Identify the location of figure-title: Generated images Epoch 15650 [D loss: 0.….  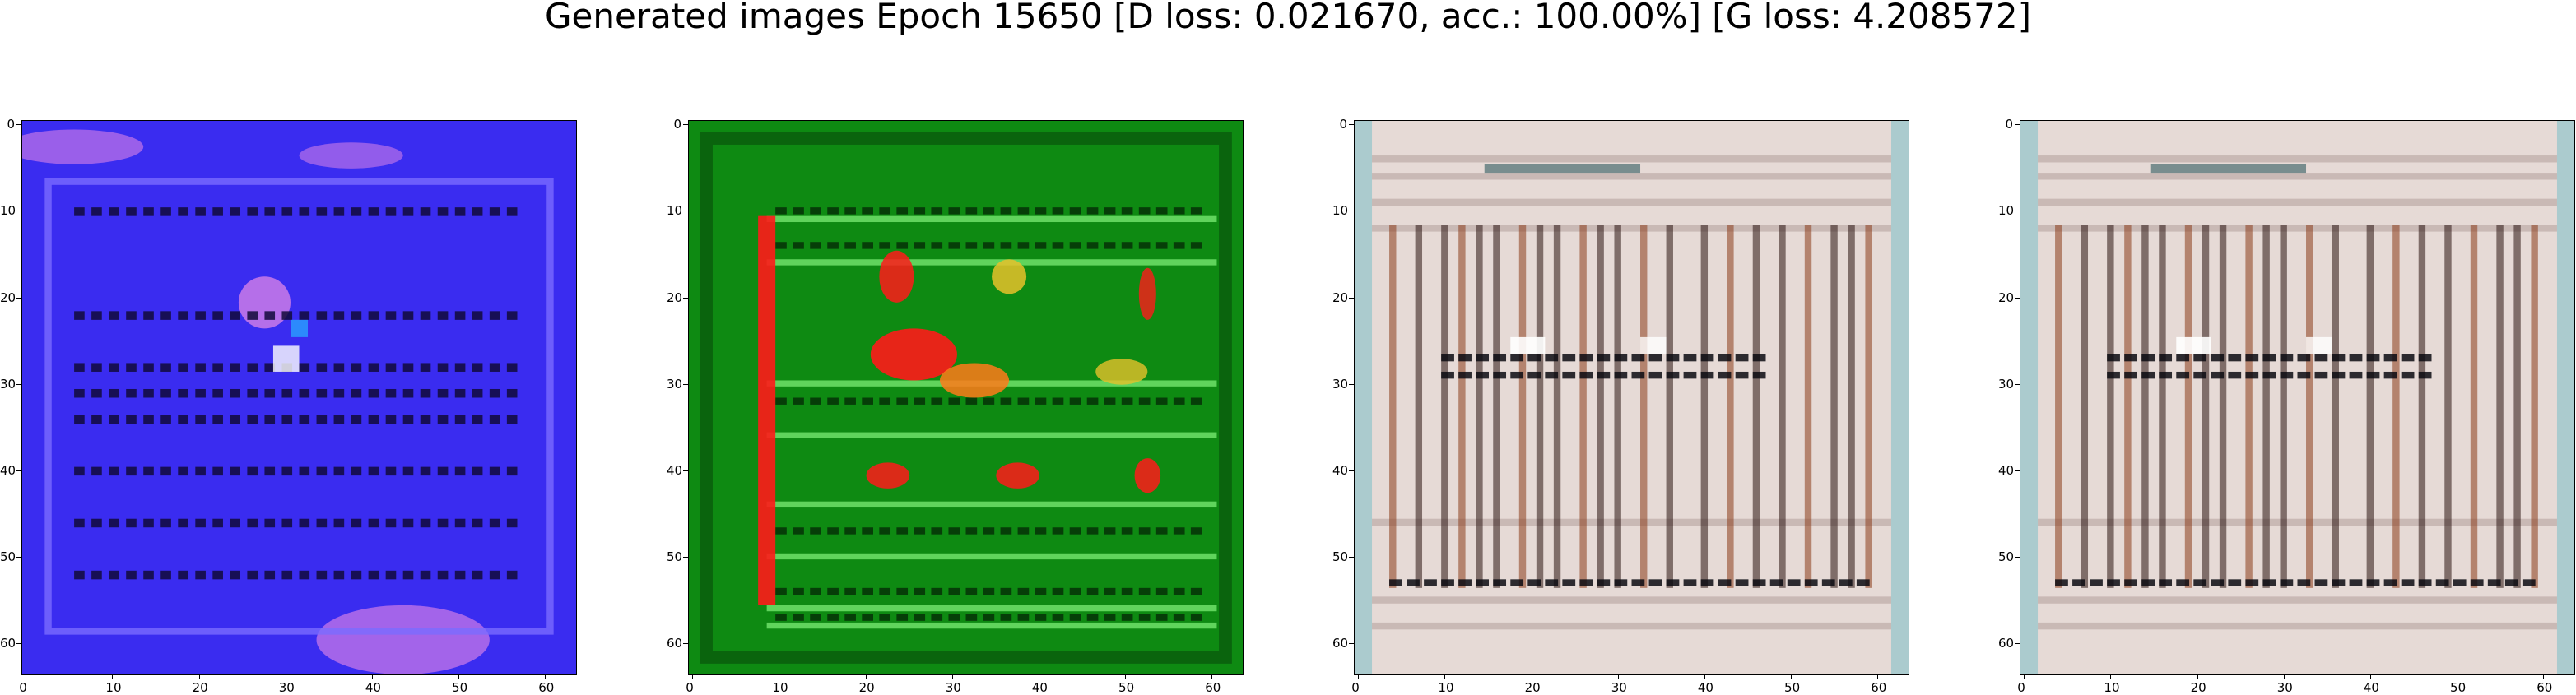
(1288, 24).